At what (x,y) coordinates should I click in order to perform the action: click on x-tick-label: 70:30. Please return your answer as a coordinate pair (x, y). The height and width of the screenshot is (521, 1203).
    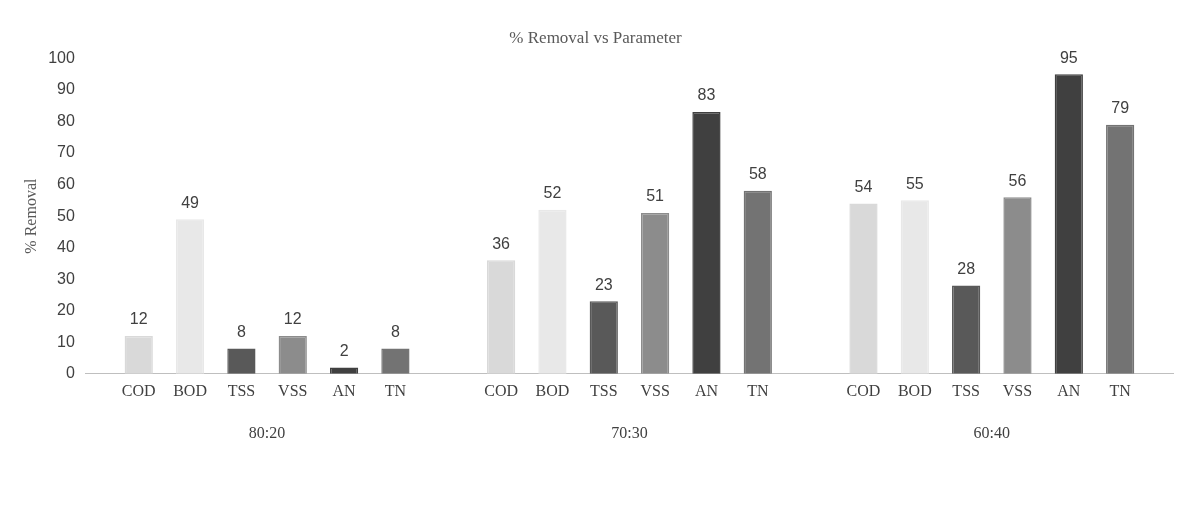
    Looking at the image, I should click on (629, 432).